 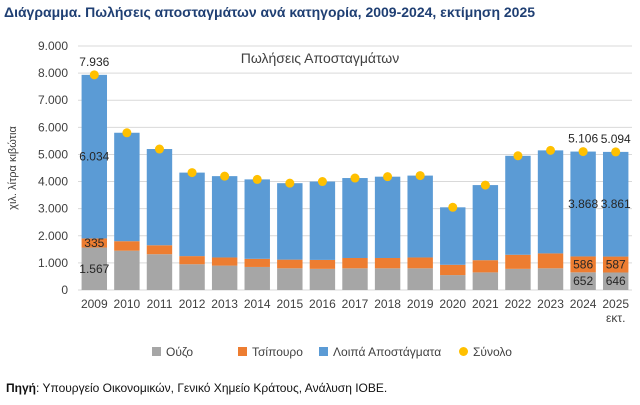 What do you see at coordinates (518, 304) in the screenshot?
I see `x-tick-label: 2022` at bounding box center [518, 304].